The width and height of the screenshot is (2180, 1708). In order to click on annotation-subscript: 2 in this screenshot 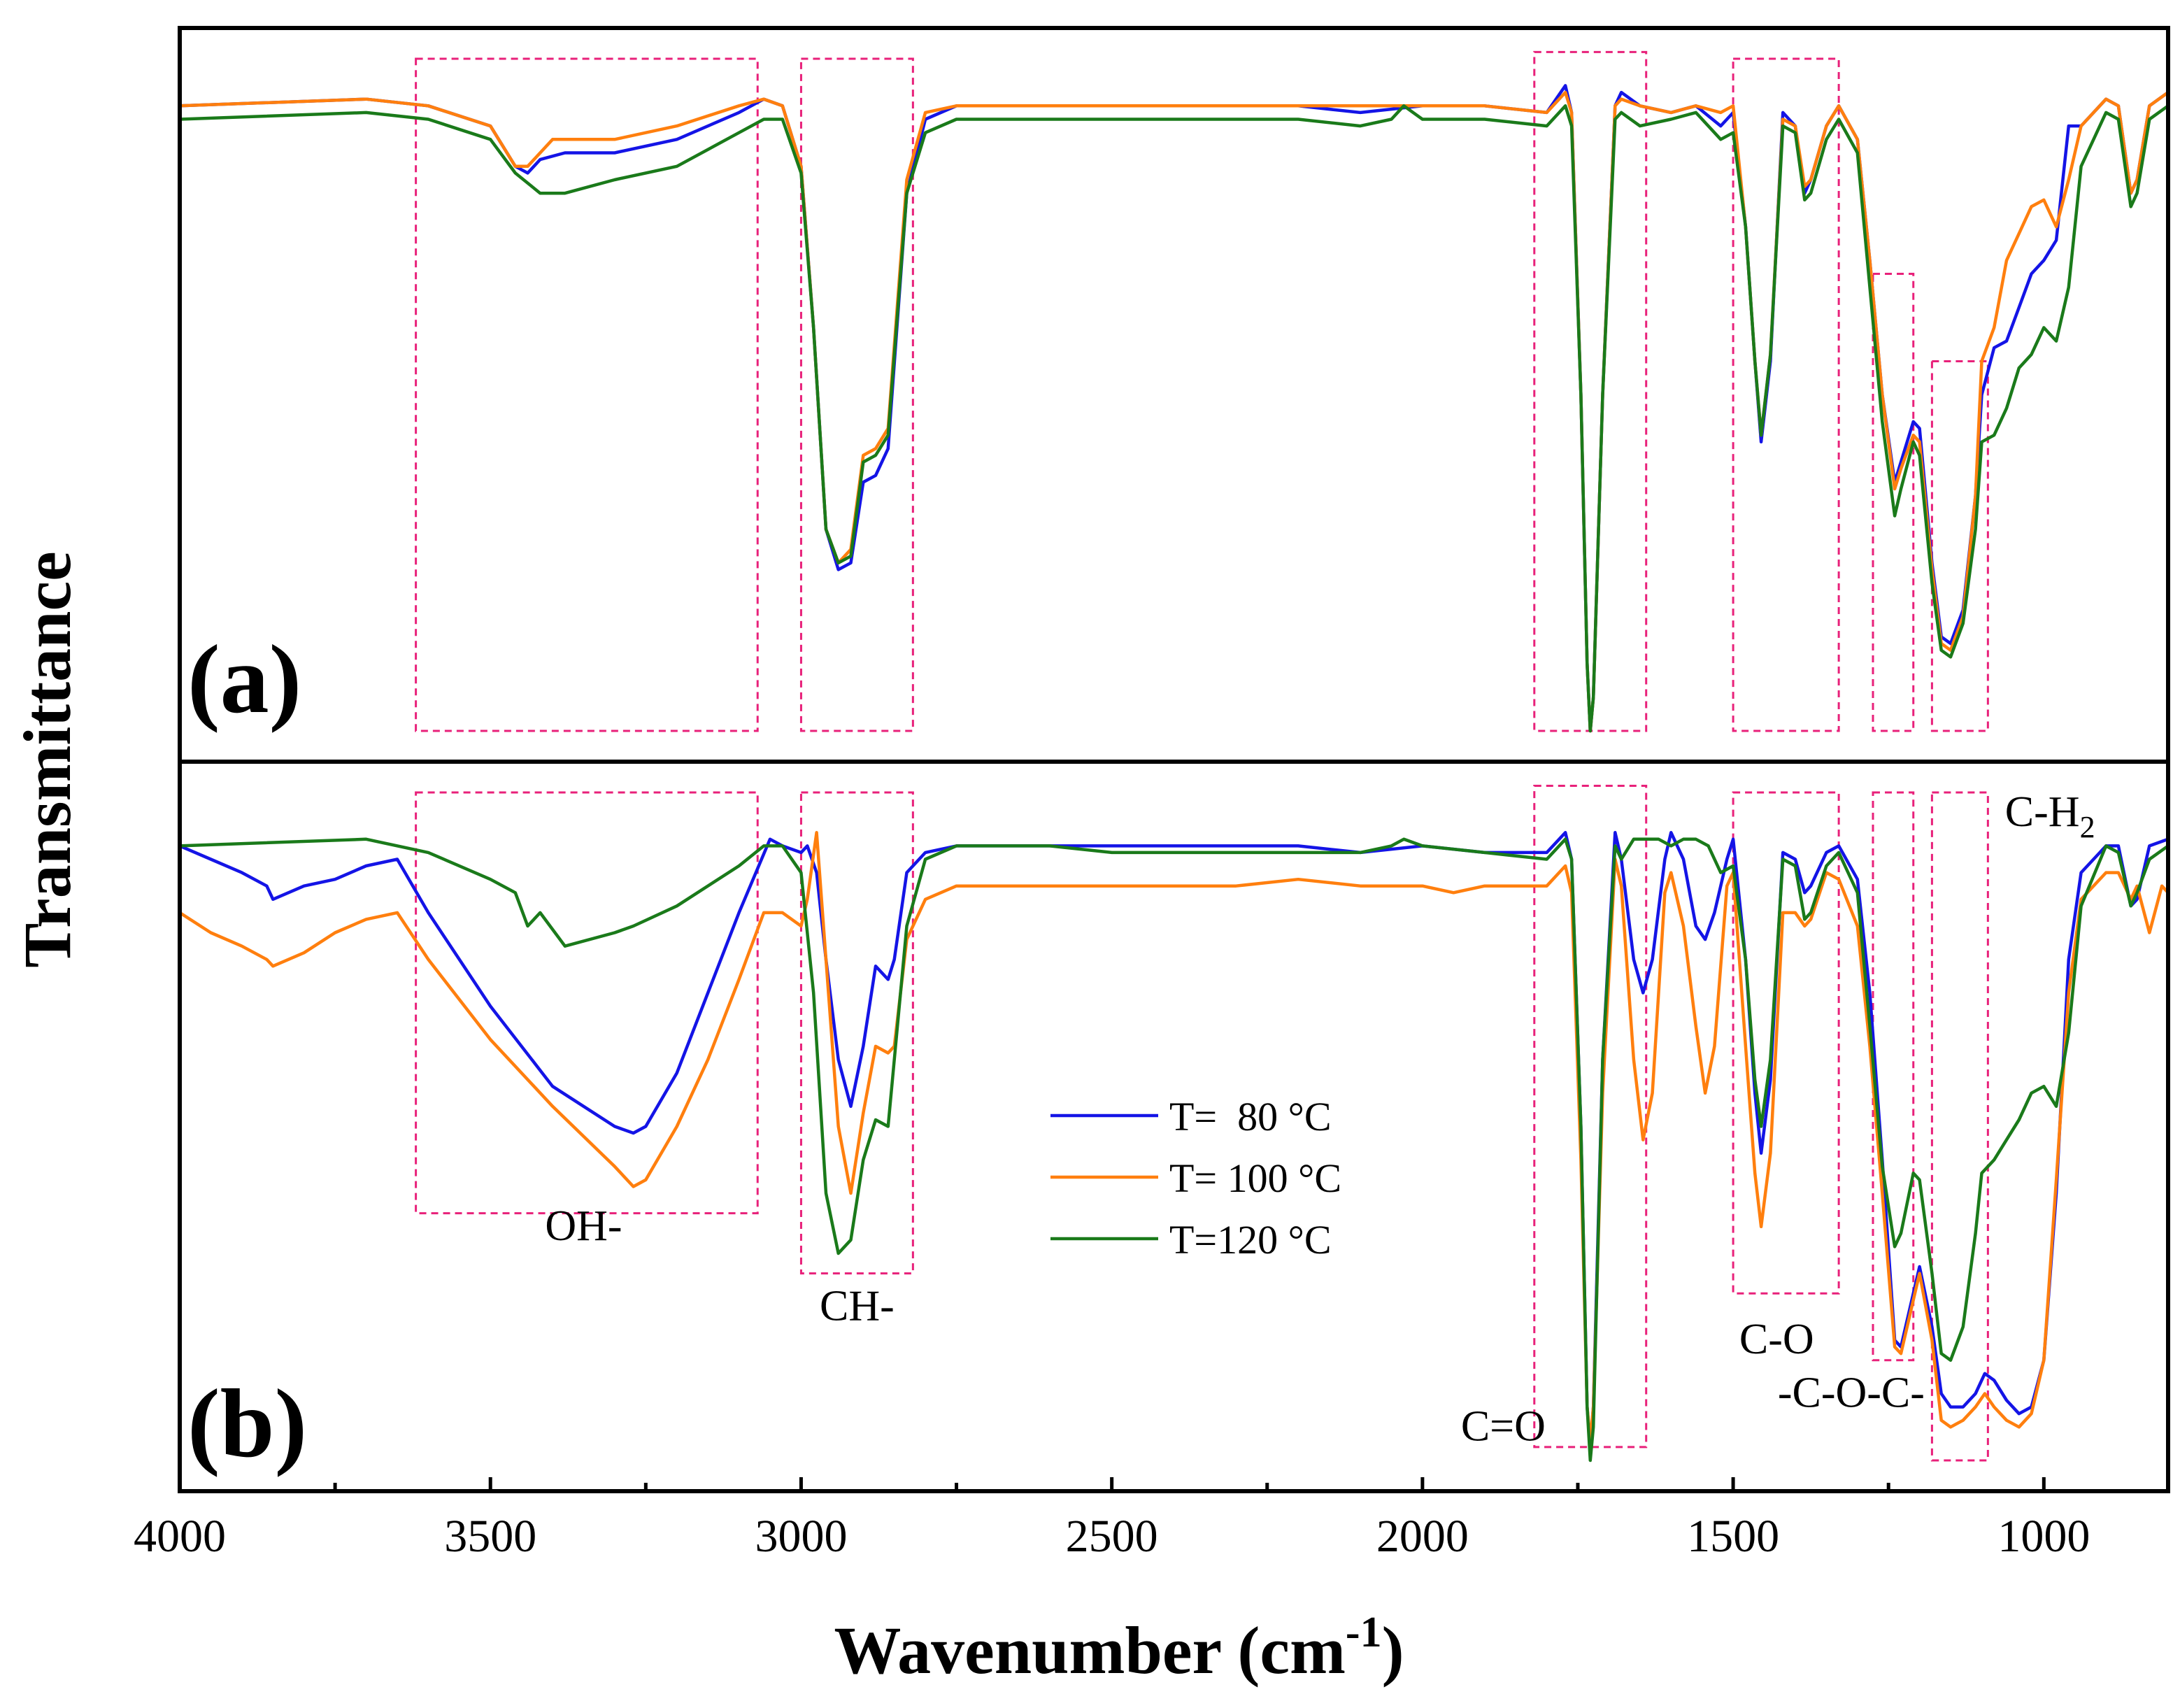, I will do `click(2087, 827)`.